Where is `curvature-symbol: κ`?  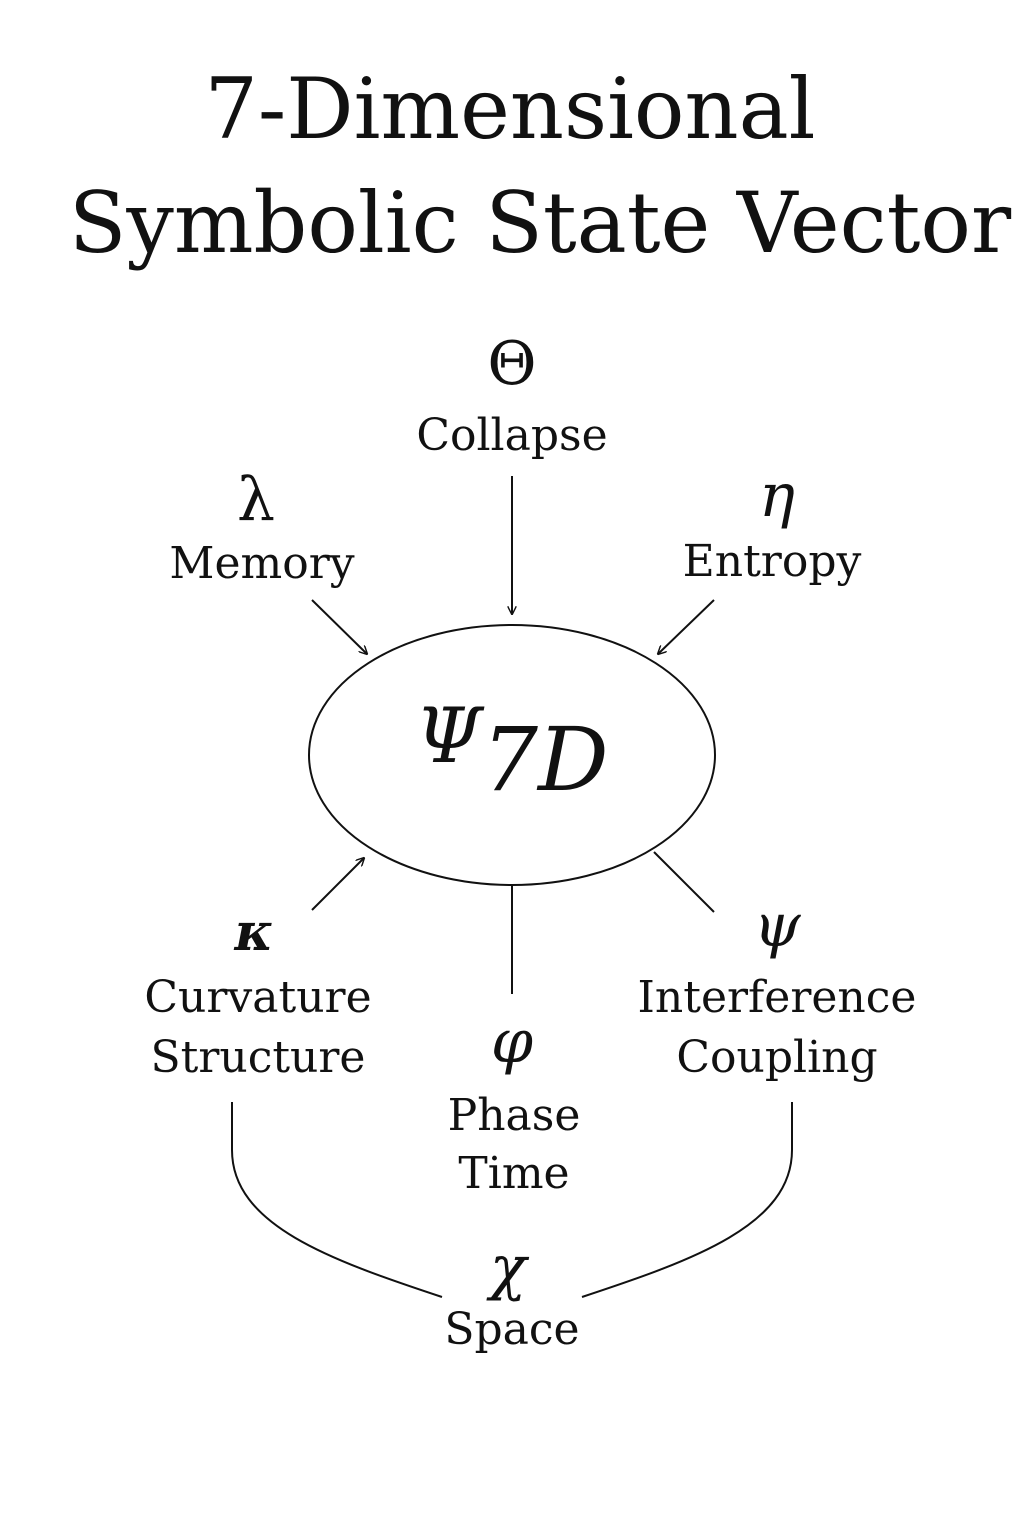 curvature-symbol: κ is located at coordinates (254, 932).